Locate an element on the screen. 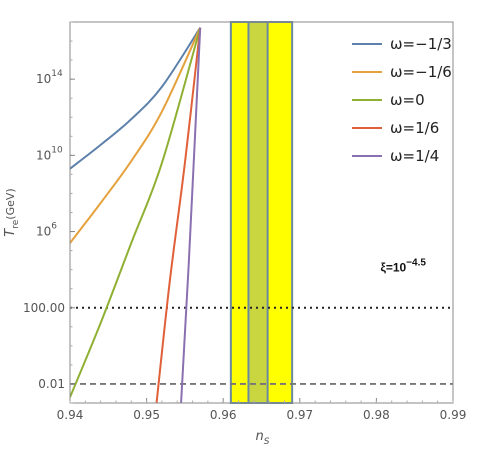 Image resolution: width=480 pixels, height=456 pixels. y-tick-label: 100.00 is located at coordinates (44, 308).